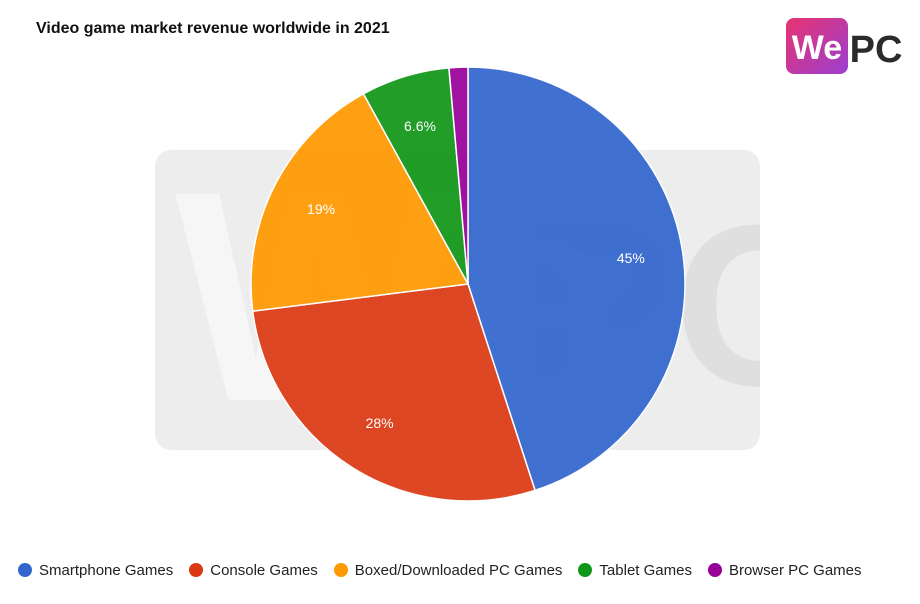 The width and height of the screenshot is (920, 604). What do you see at coordinates (106, 570) in the screenshot?
I see `legend-label: Smartphone Games` at bounding box center [106, 570].